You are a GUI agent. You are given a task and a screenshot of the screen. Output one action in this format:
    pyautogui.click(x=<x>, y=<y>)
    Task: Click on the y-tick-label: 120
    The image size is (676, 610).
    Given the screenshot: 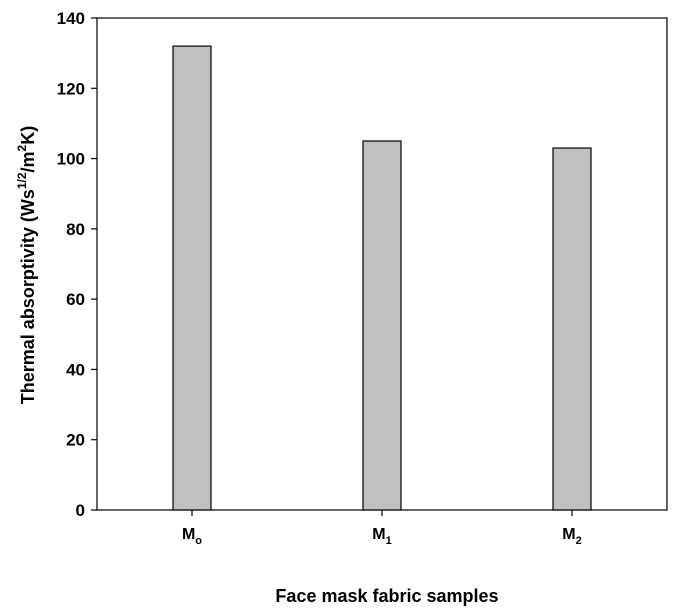 What is the action you would take?
    pyautogui.click(x=71, y=88)
    